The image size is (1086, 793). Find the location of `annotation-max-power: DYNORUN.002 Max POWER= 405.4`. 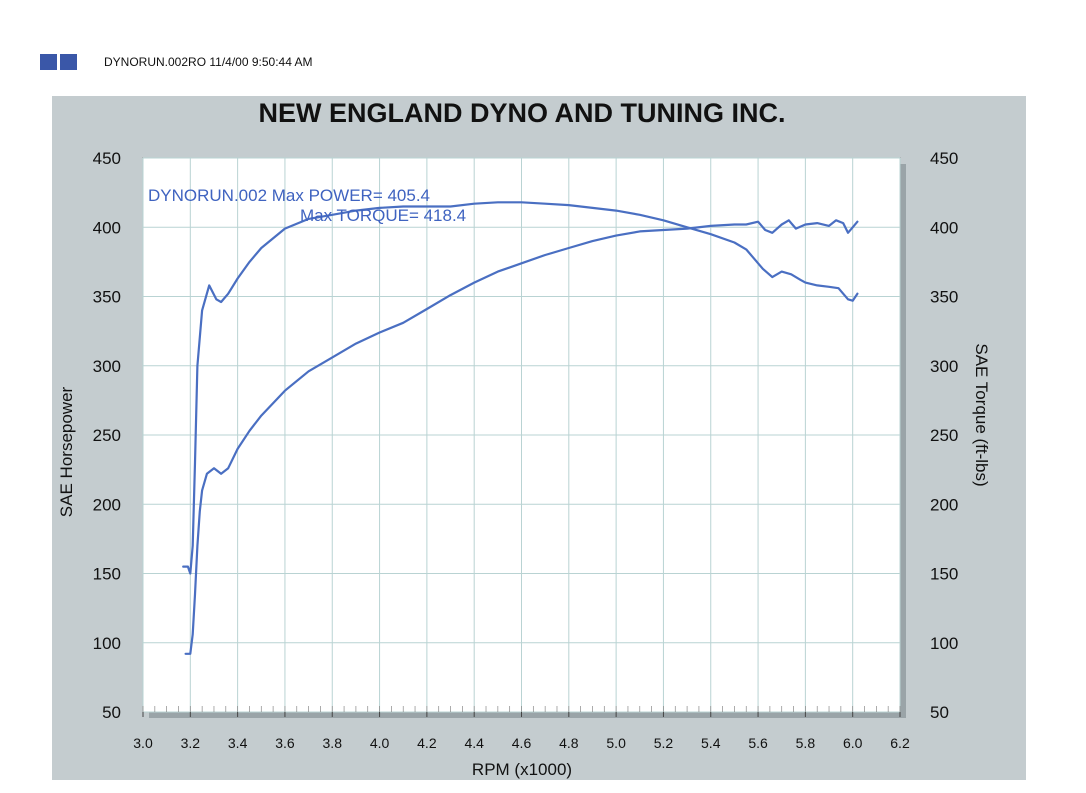

annotation-max-power: DYNORUN.002 Max POWER= 405.4 is located at coordinates (289, 195).